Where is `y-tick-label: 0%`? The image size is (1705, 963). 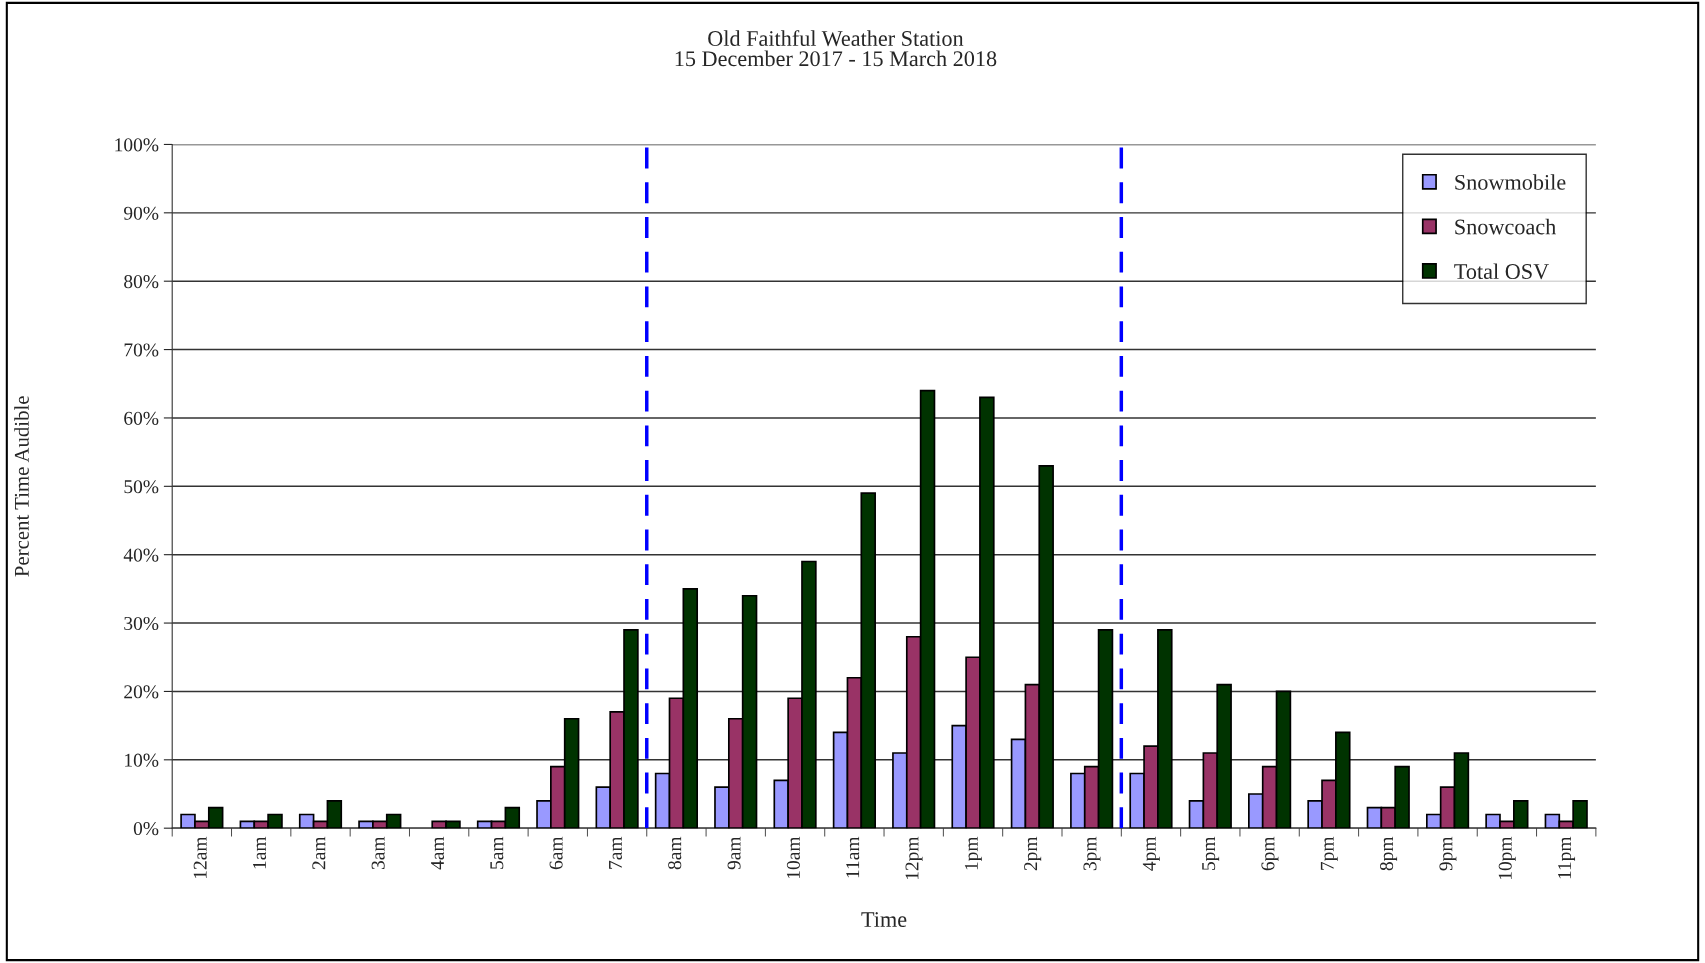
y-tick-label: 0% is located at coordinates (146, 829).